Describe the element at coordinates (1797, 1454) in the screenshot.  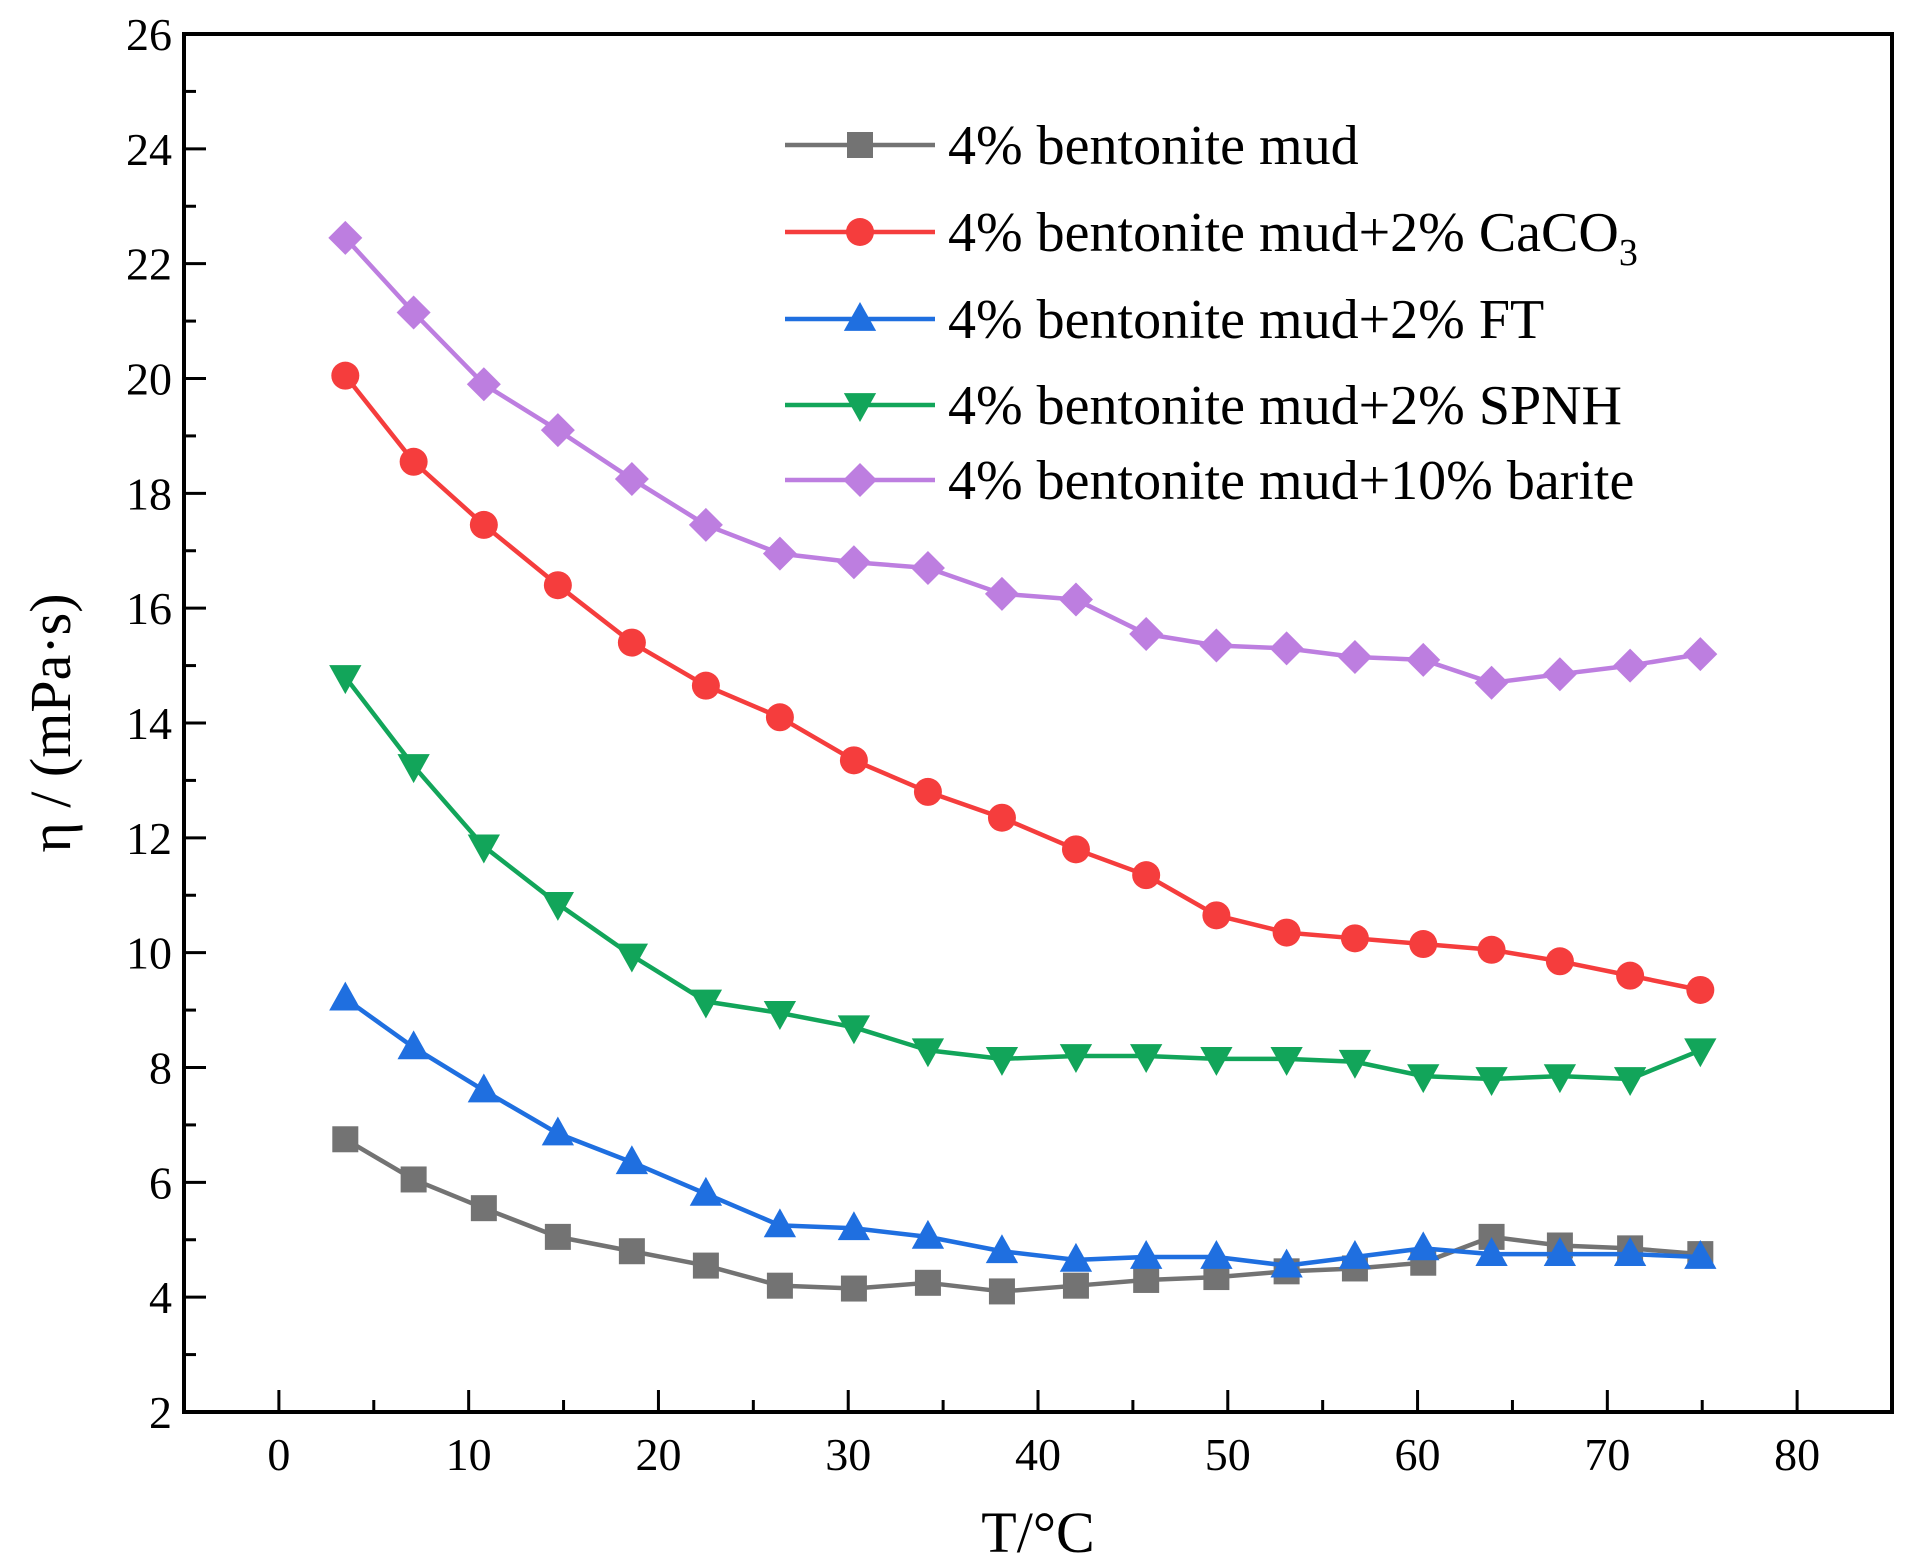
I see `x-tick-label: 80` at that location.